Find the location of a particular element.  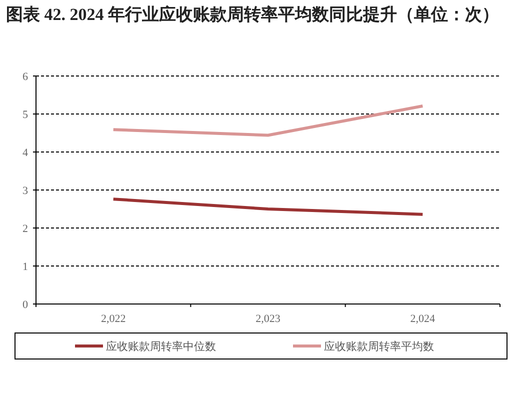

x-tick-label: 2,024 is located at coordinates (423, 319).